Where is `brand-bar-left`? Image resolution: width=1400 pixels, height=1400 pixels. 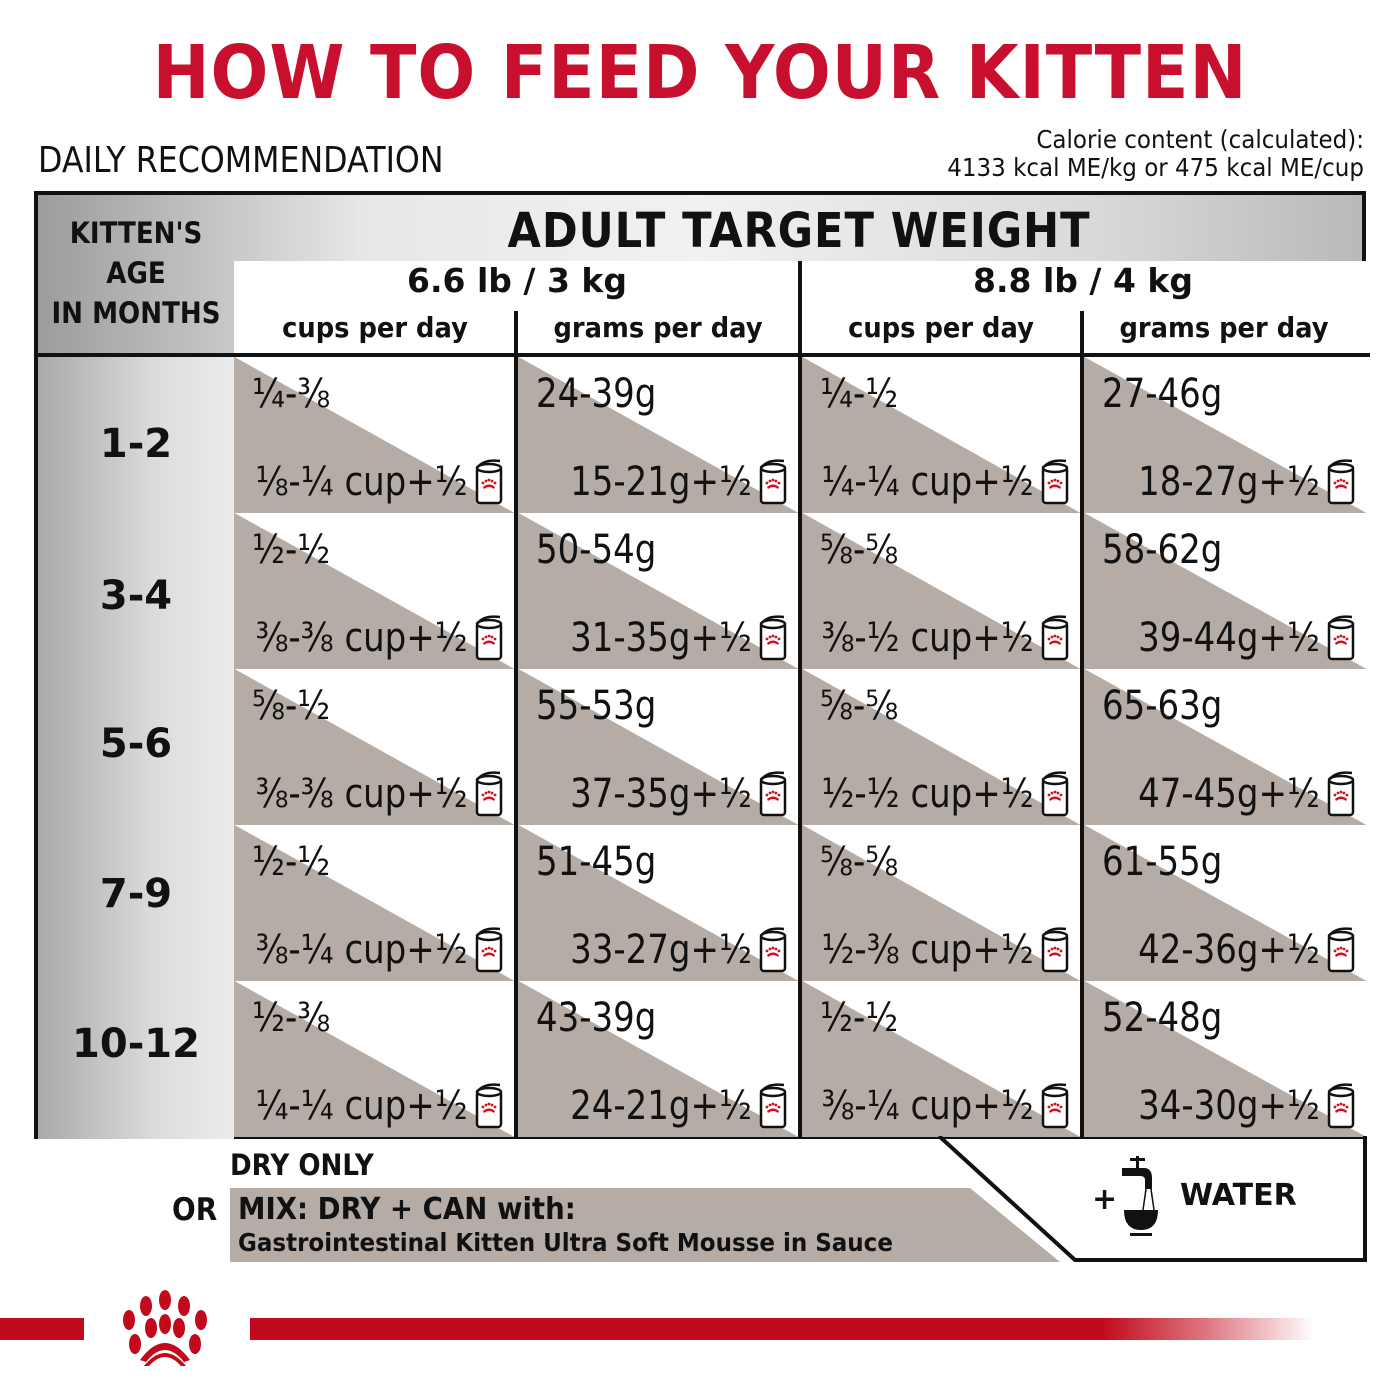 brand-bar-left is located at coordinates (42, 1329).